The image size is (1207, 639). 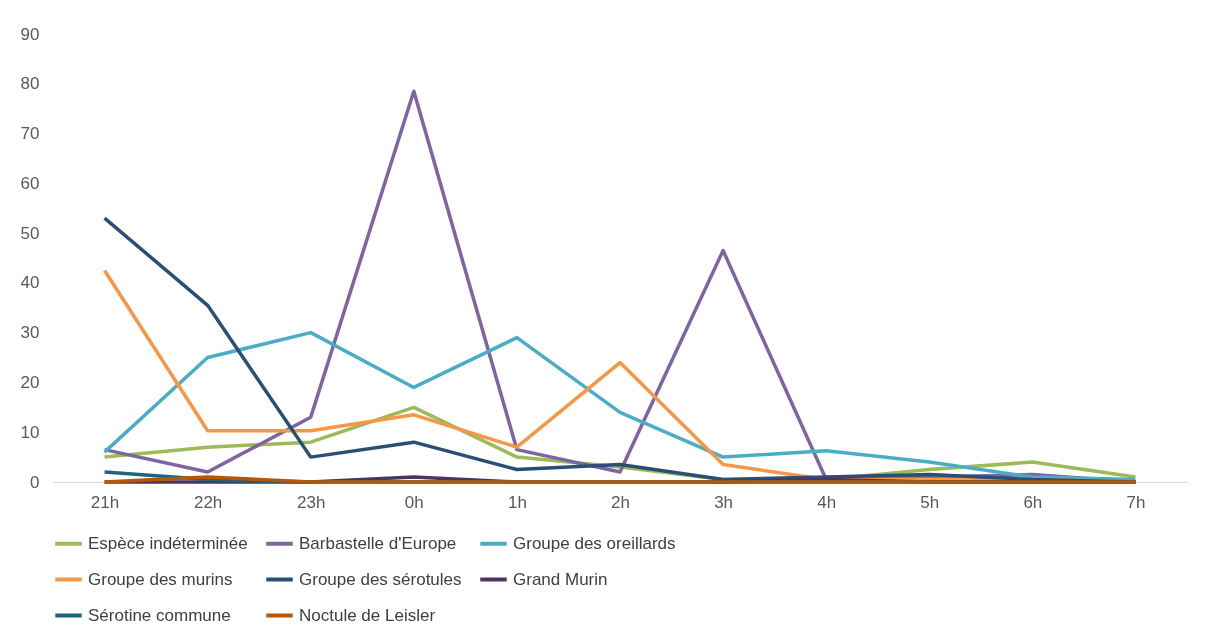 What do you see at coordinates (414, 502) in the screenshot?
I see `x-tick-label: 0h` at bounding box center [414, 502].